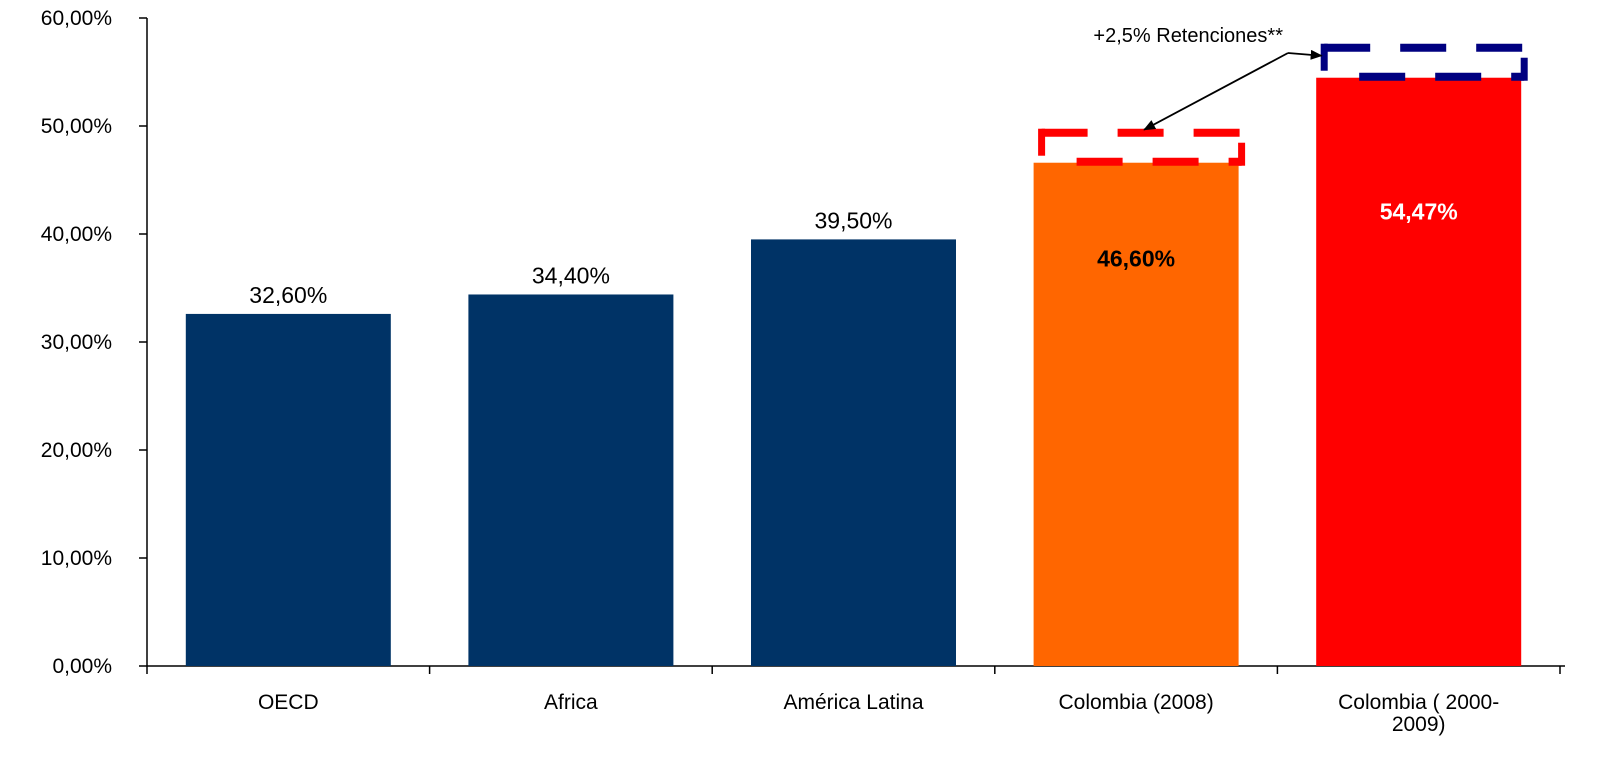  Describe the element at coordinates (853, 220) in the screenshot. I see `data-label: 39,50%` at that location.